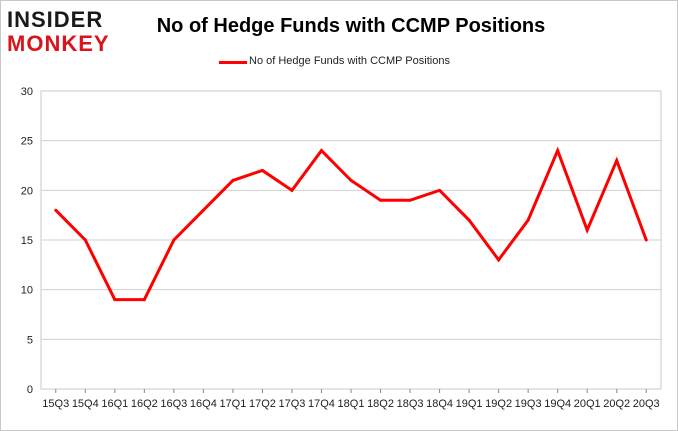 Image resolution: width=678 pixels, height=431 pixels. What do you see at coordinates (617, 161) in the screenshot?
I see `data-point-20Q2` at bounding box center [617, 161].